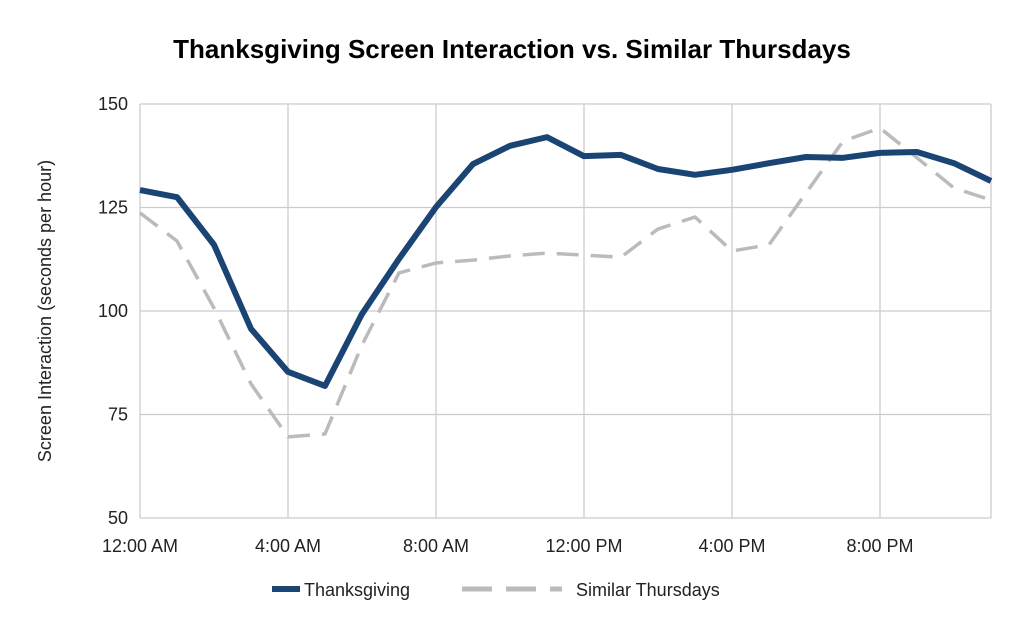 The image size is (1024, 634). Describe the element at coordinates (118, 518) in the screenshot. I see `y-tick-label: 50` at that location.